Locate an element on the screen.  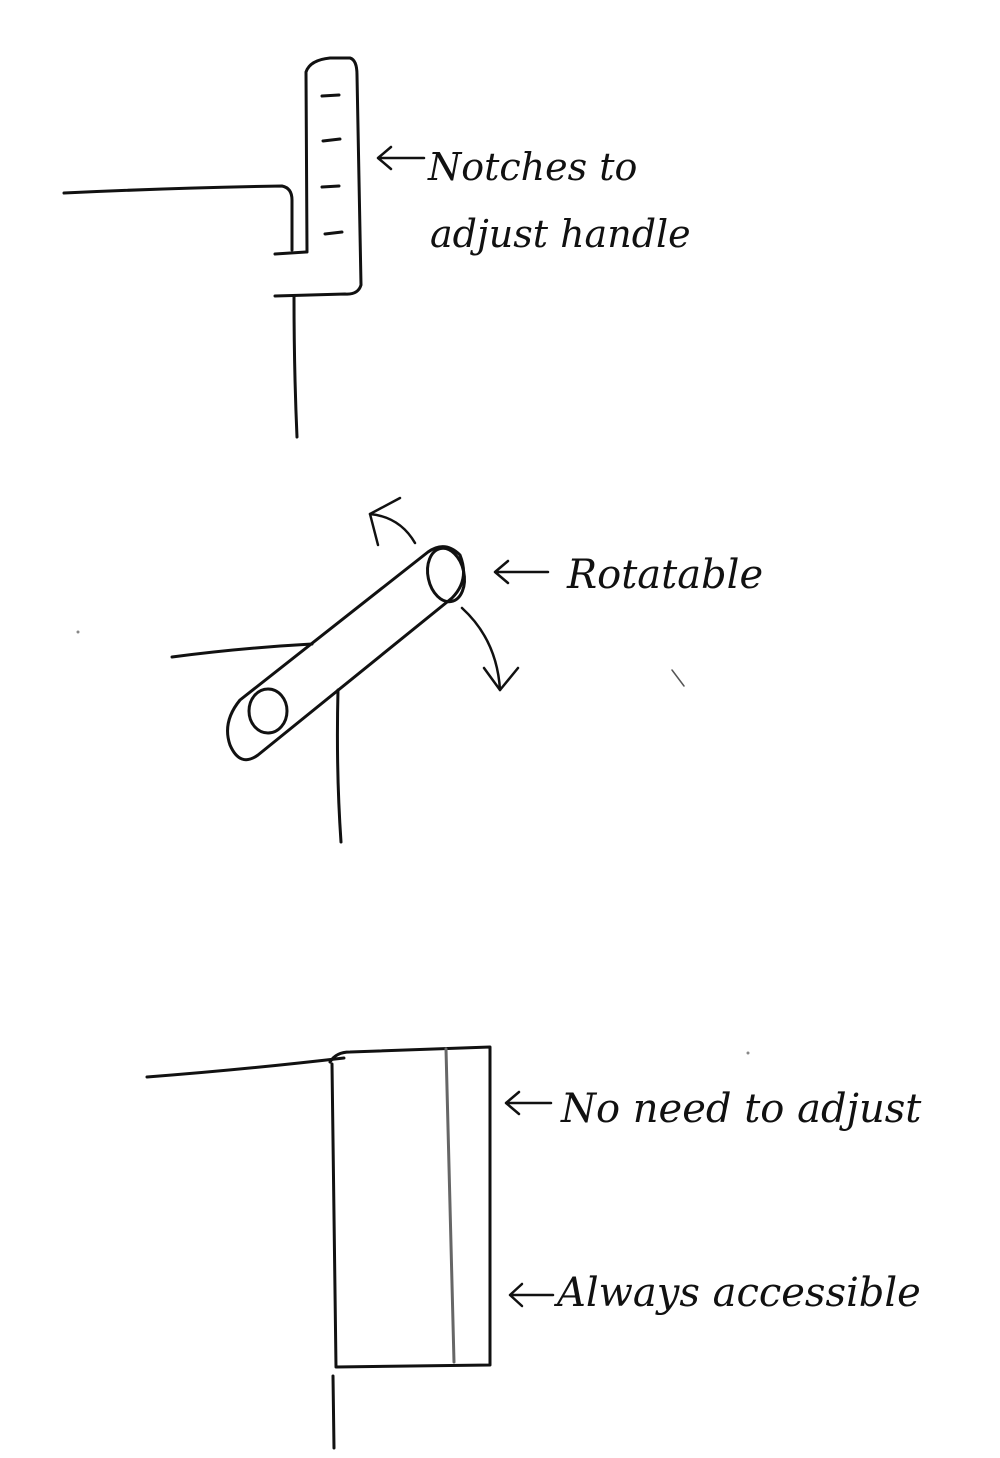
curved-arrow-down-icon is located at coordinates (490, 649).